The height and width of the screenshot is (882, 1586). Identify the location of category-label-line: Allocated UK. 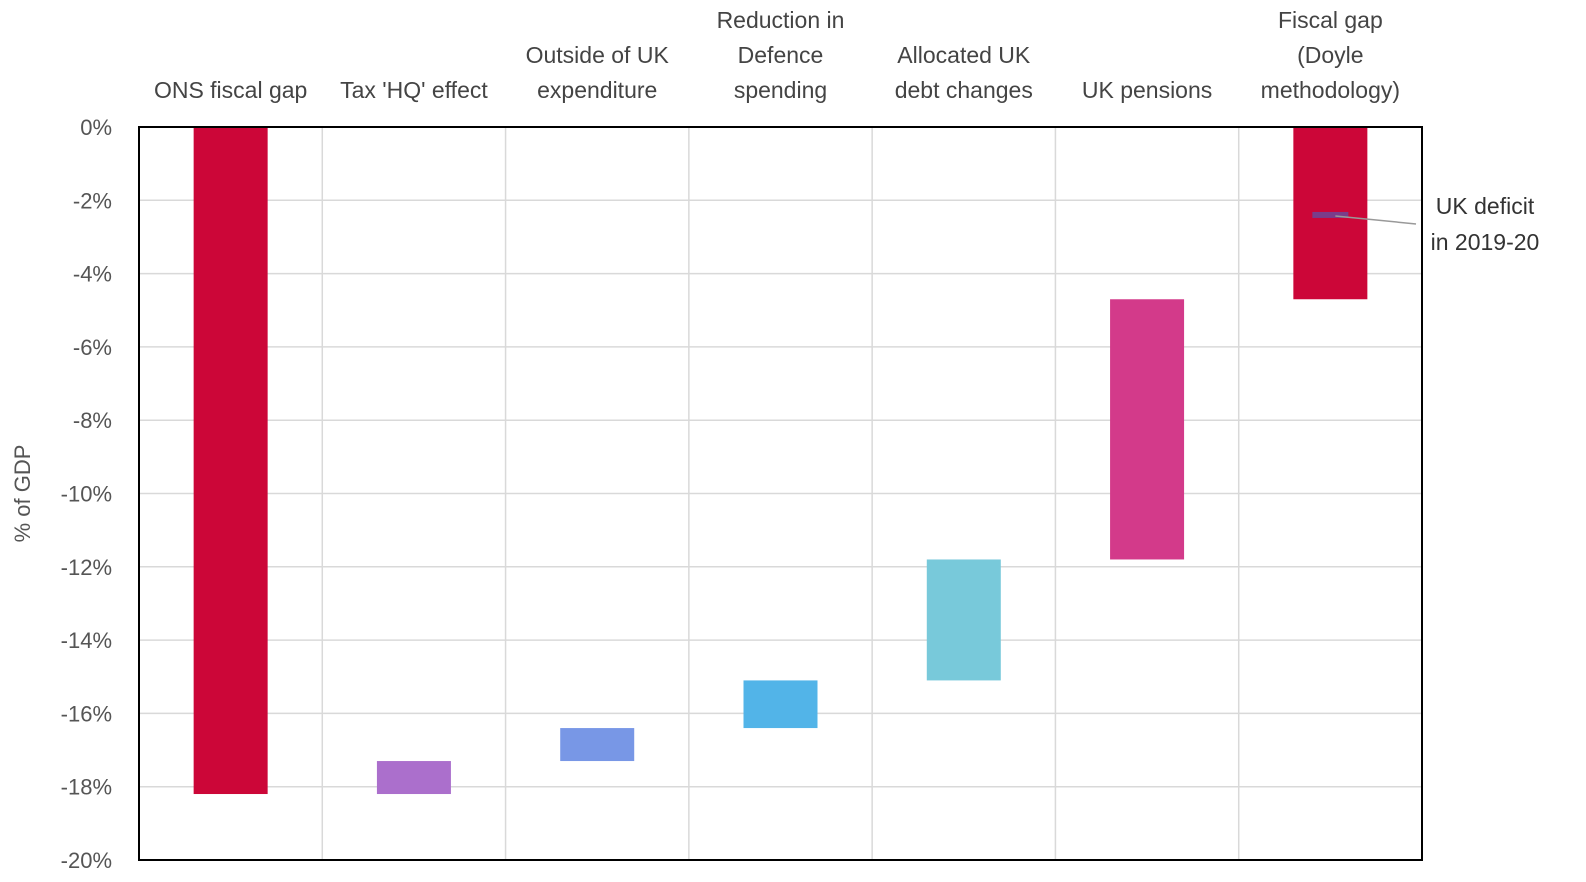
(964, 55).